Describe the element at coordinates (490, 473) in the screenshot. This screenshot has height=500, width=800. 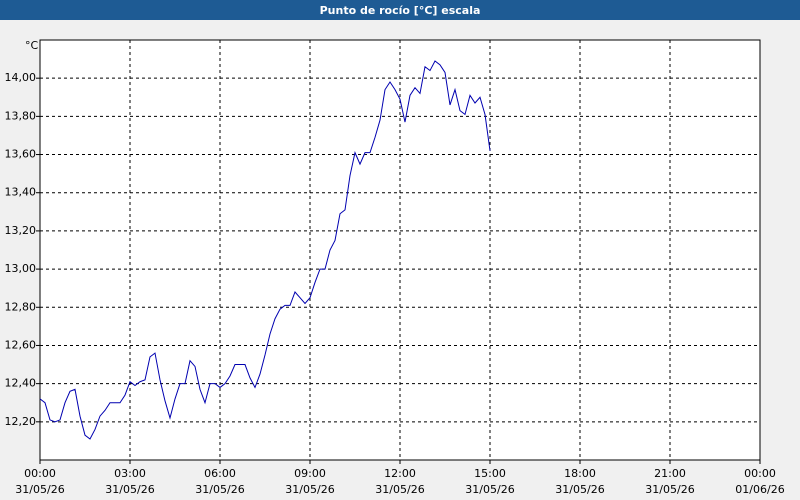
I see `x-tick-label: 15:00` at that location.